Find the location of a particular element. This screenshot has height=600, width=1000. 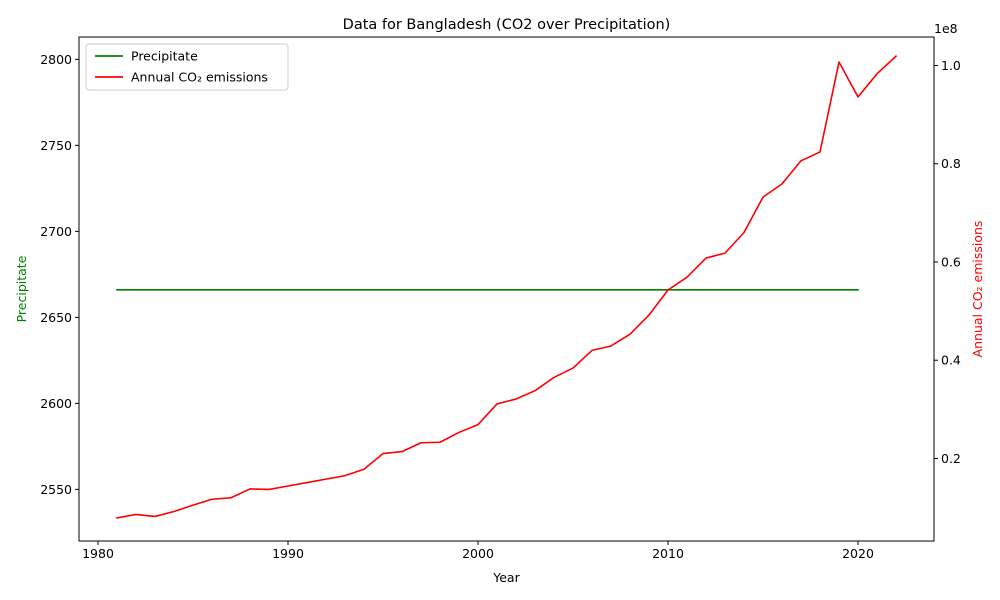

x-tick-label: 2000 is located at coordinates (478, 553).